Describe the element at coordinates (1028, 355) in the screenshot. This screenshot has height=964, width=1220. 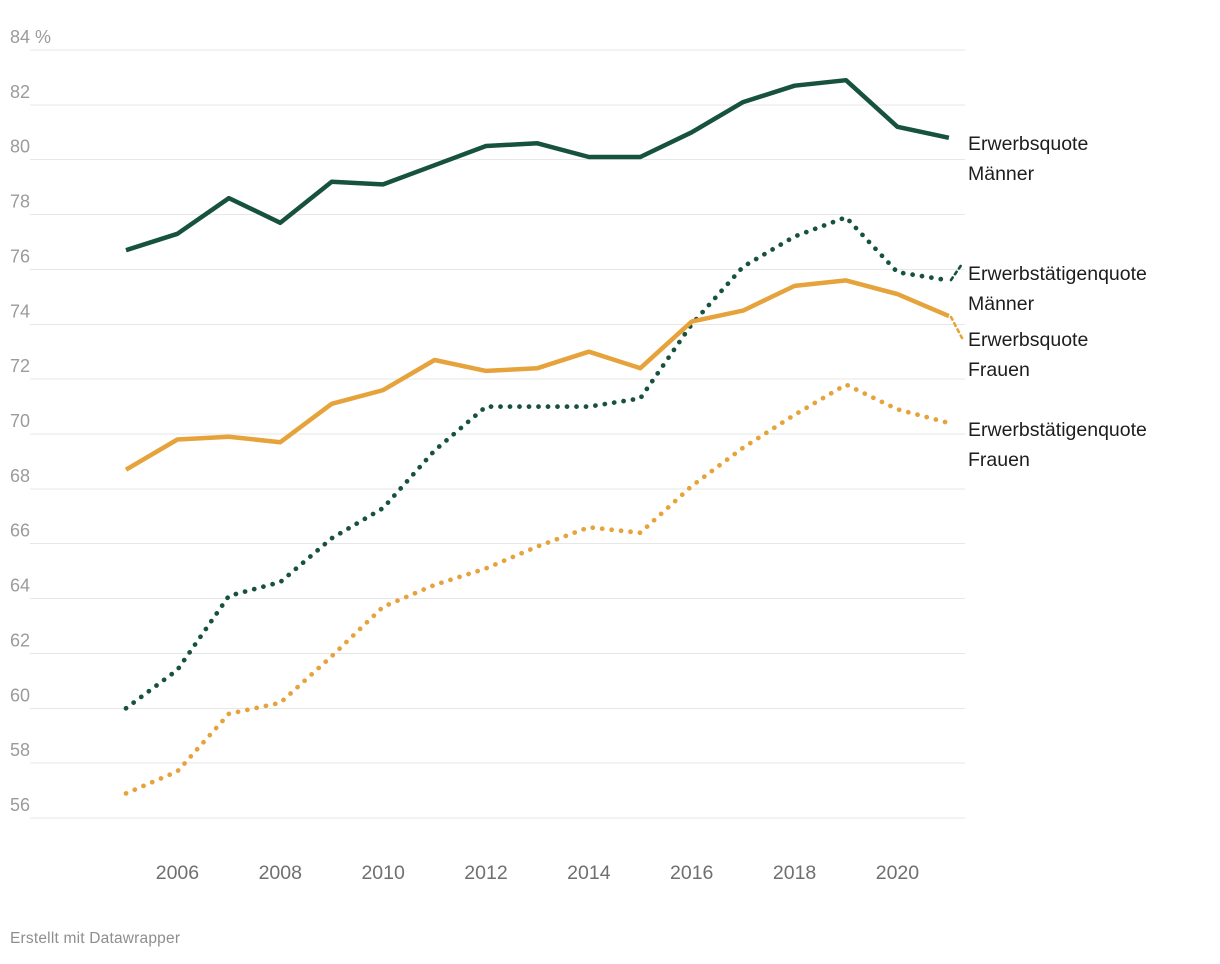
I see `series-label-erwerbsquote-frauen: Erwerbsquote Frauen` at that location.